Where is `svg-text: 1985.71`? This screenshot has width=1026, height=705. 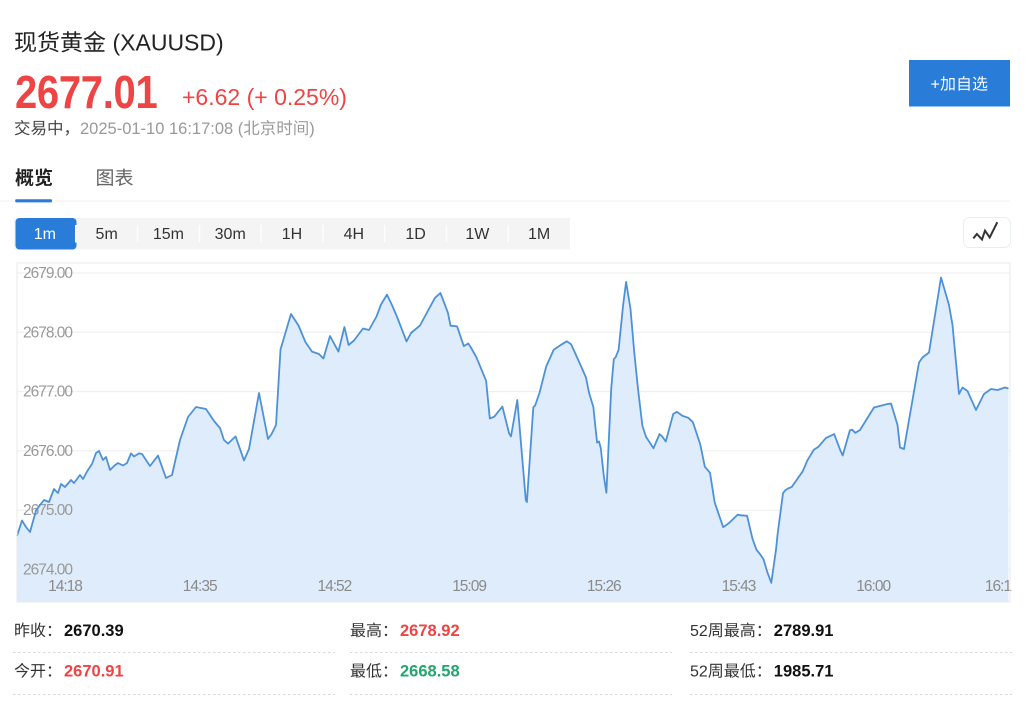 svg-text: 1985.71 is located at coordinates (804, 672).